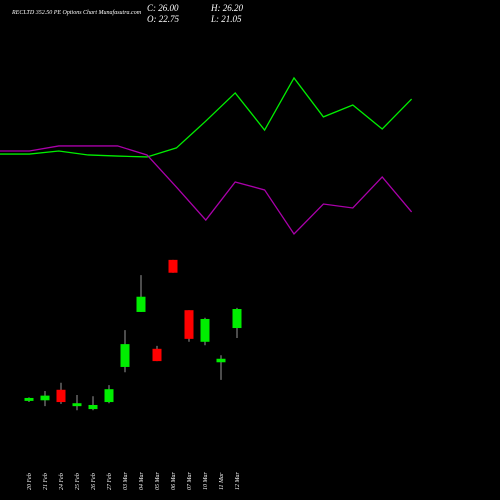 The width and height of the screenshot is (500, 500). What do you see at coordinates (206, 481) in the screenshot?
I see `x-tick-label: 10 Mar` at bounding box center [206, 481].